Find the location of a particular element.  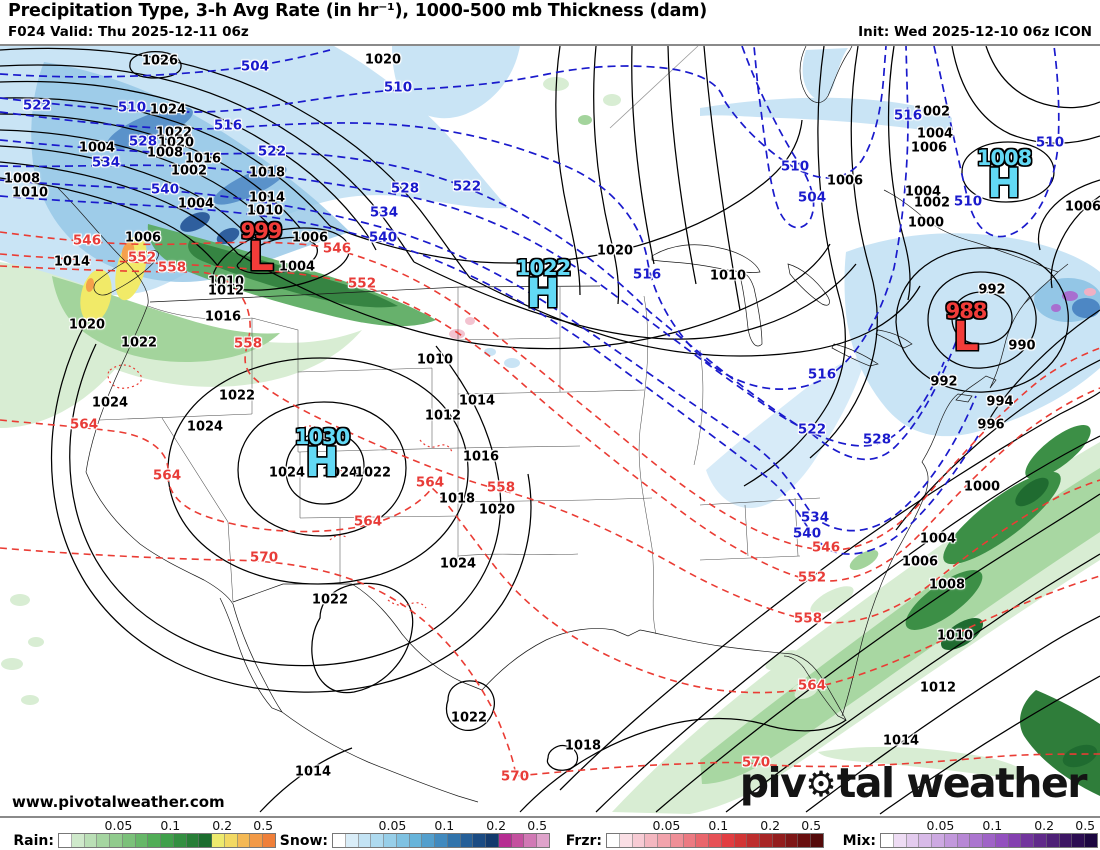

pivotal-weather-logo: piv⚙tal weather is located at coordinates (914, 784).